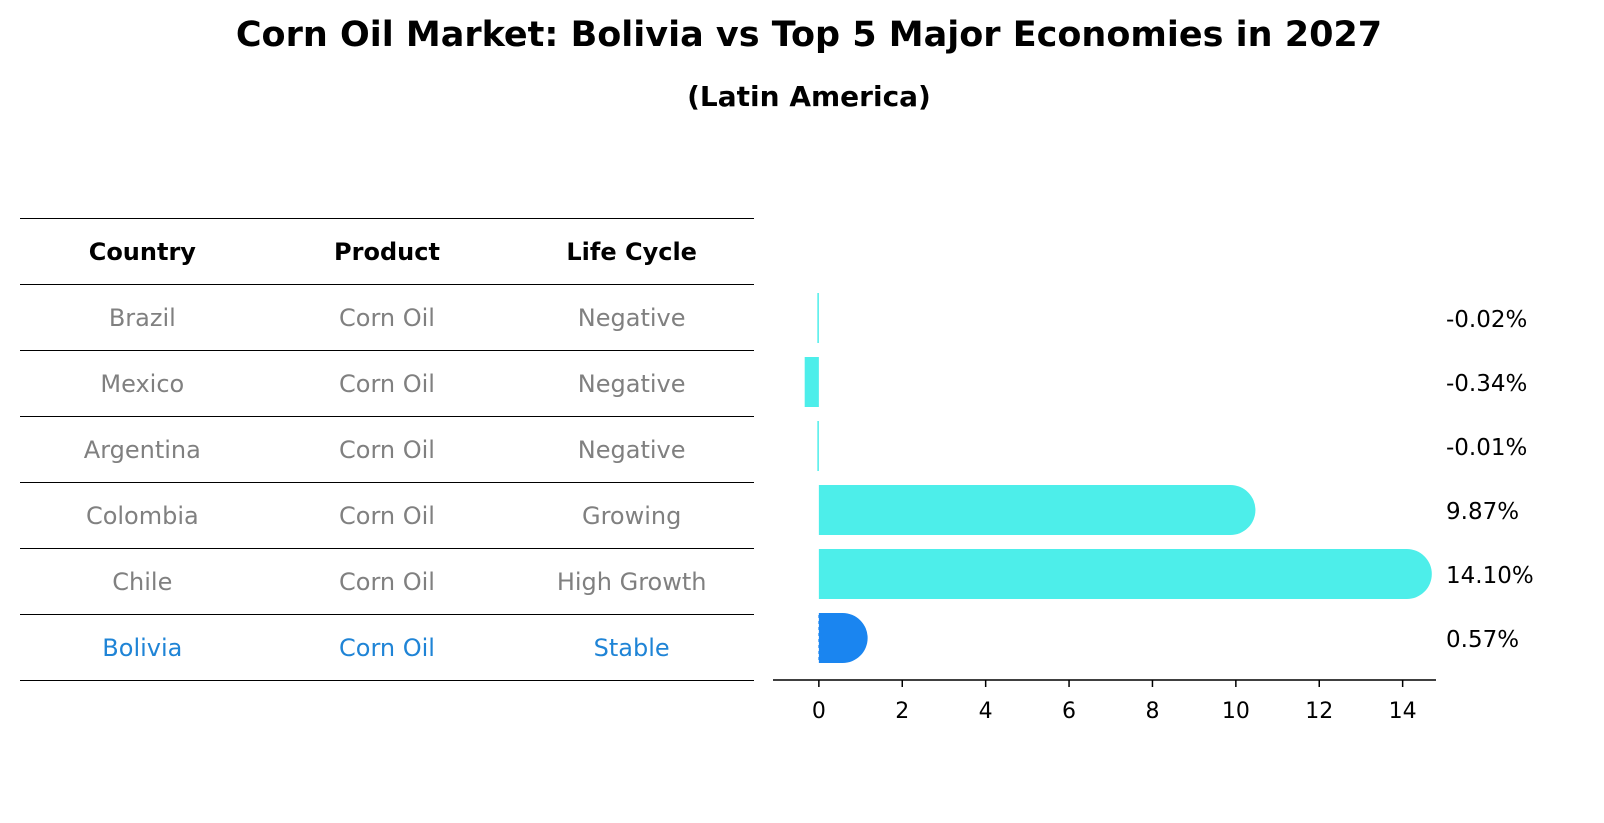 The height and width of the screenshot is (823, 1604). I want to click on table-row: Mexico Corn Oil Negative, so click(387, 383).